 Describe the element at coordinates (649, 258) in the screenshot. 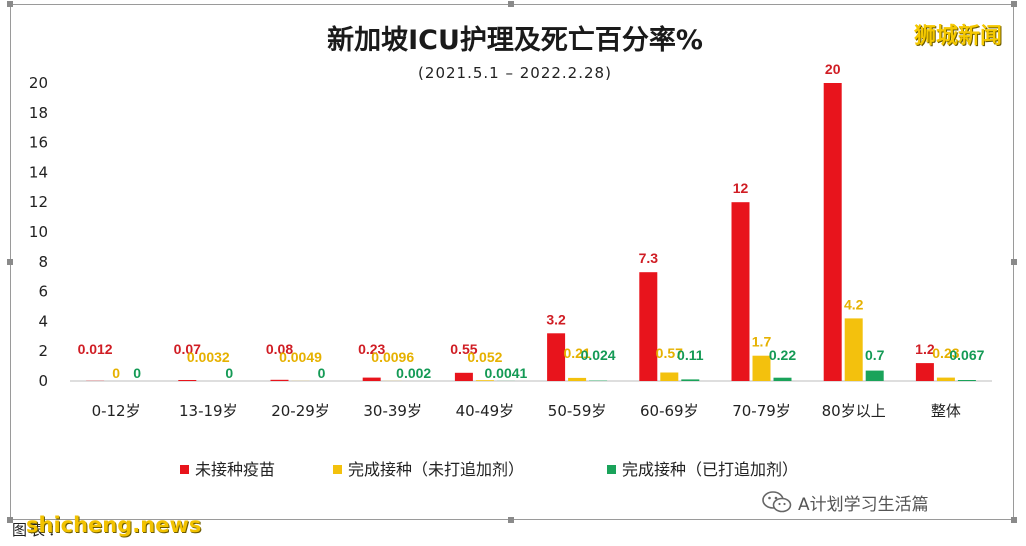

I see `data-label: 7.3` at that location.